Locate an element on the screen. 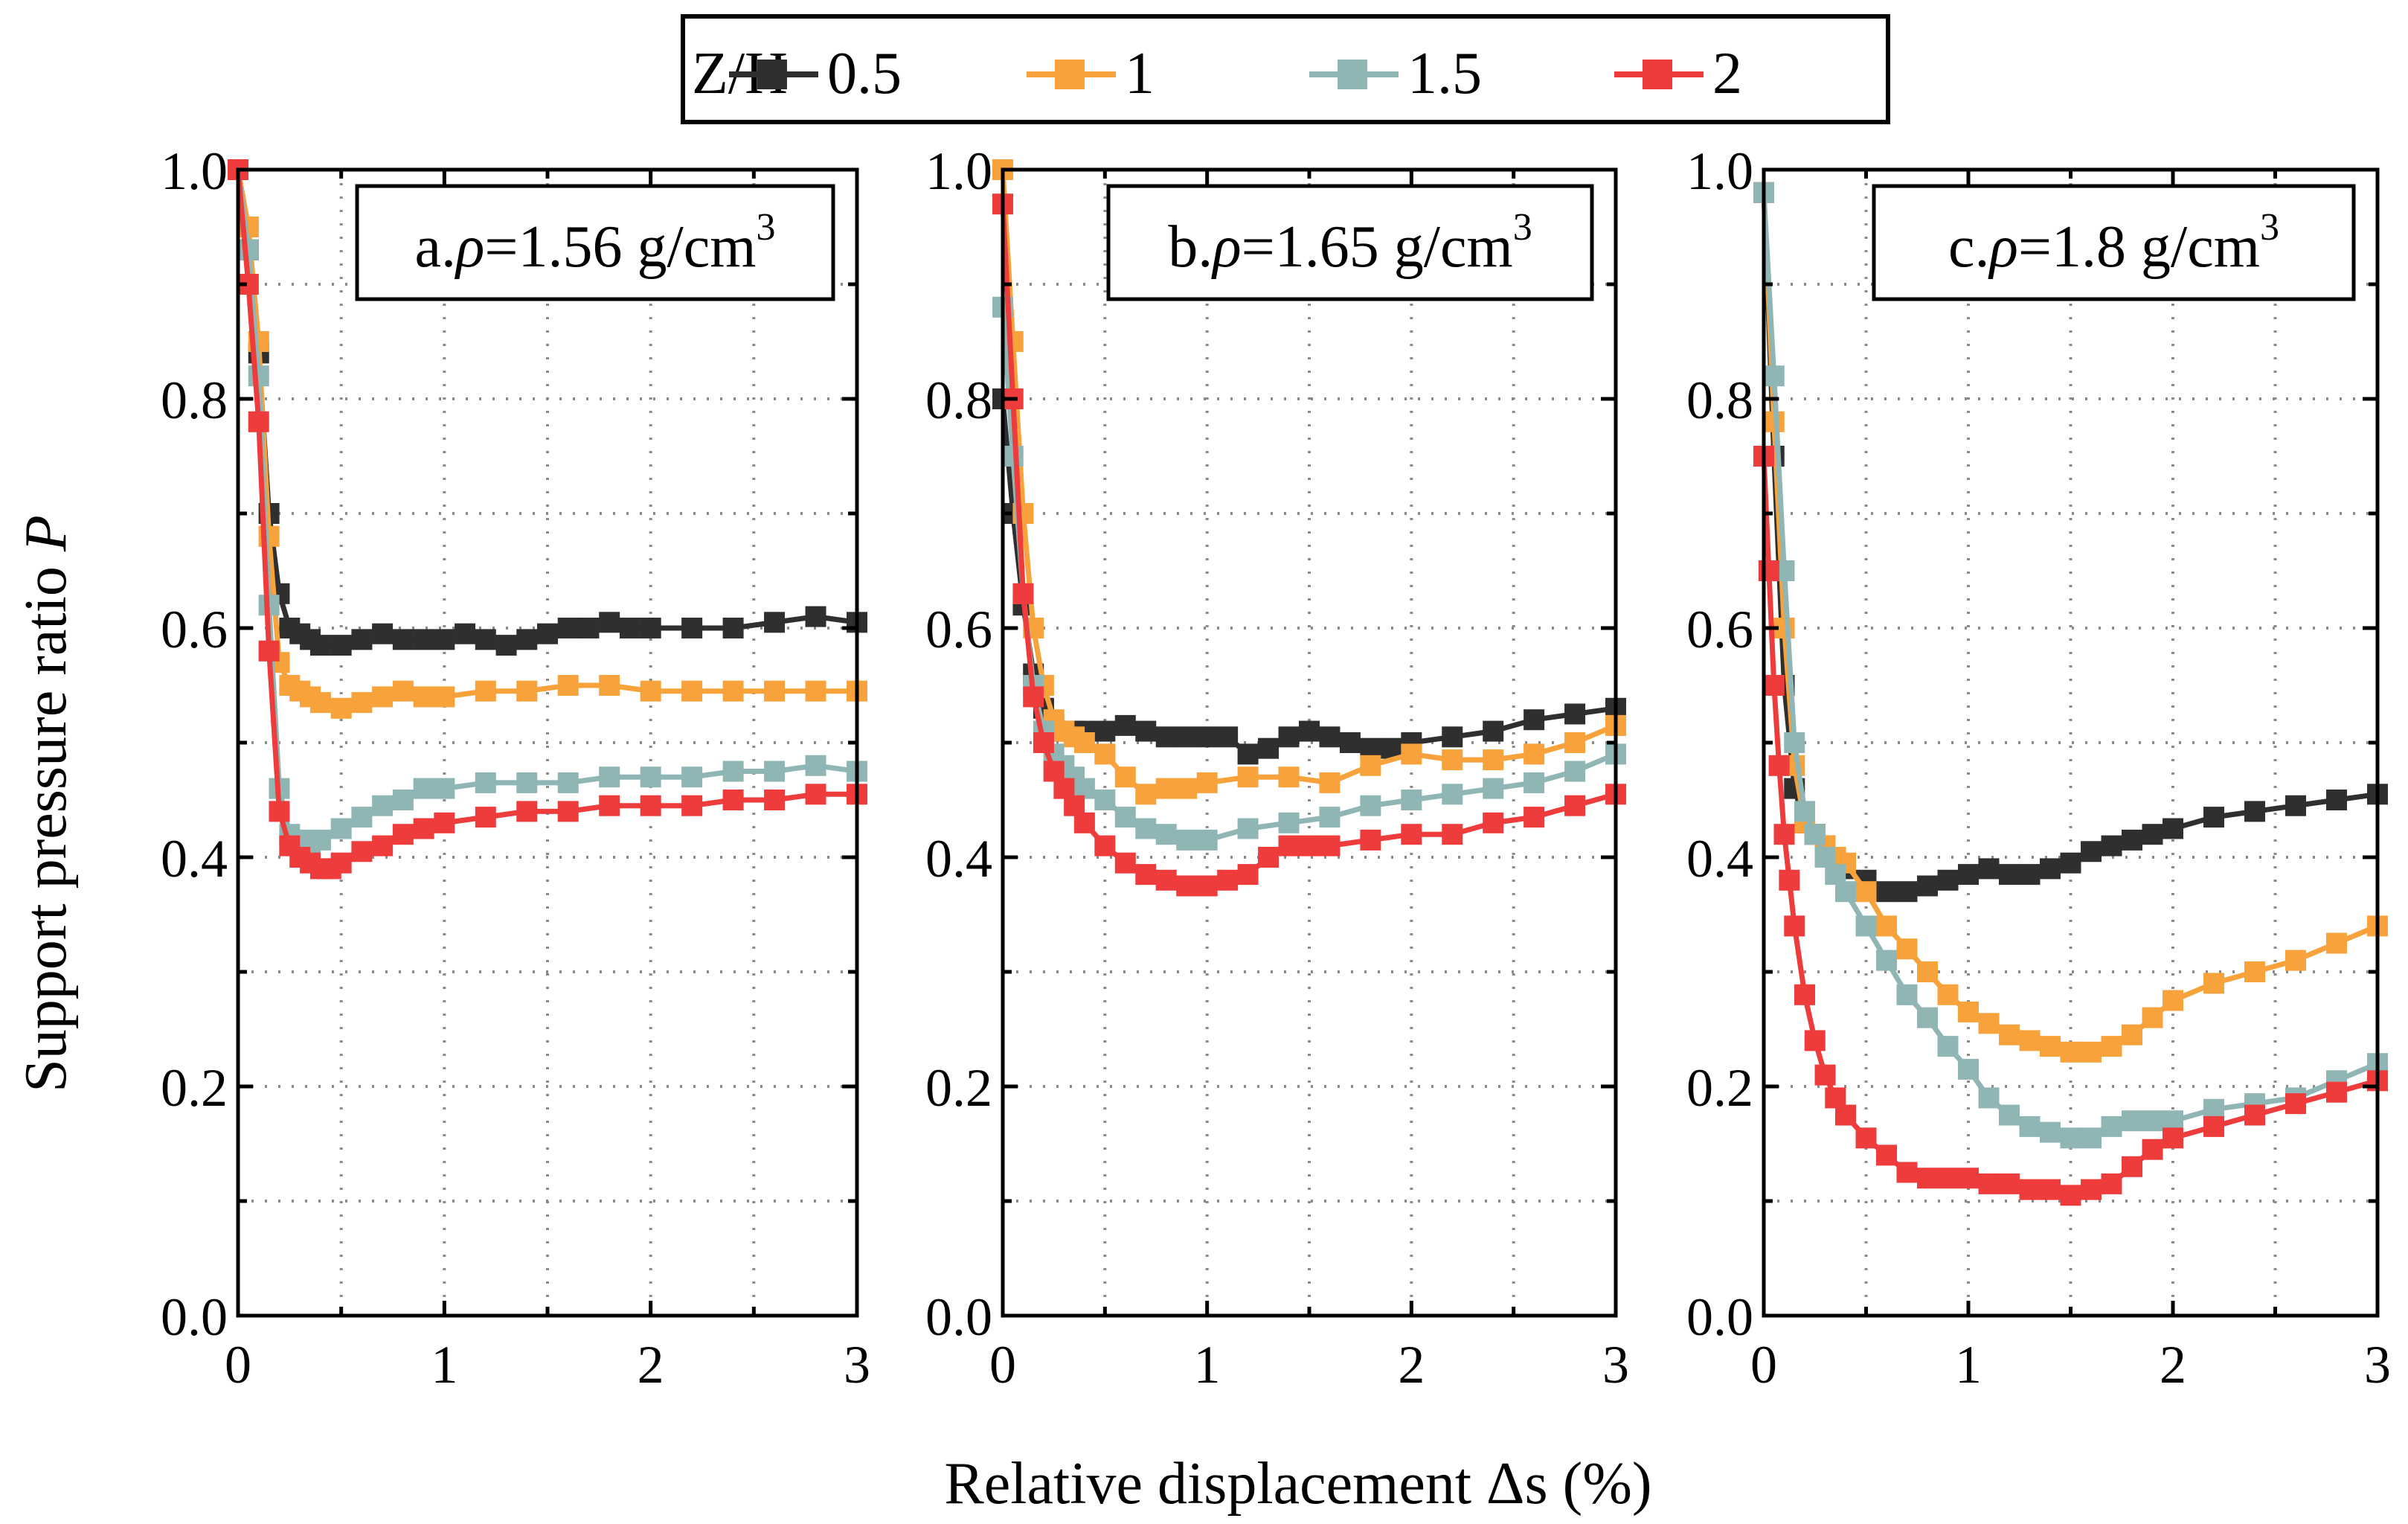  panel-title-value: =1.56 g/cm is located at coordinates (620, 247).